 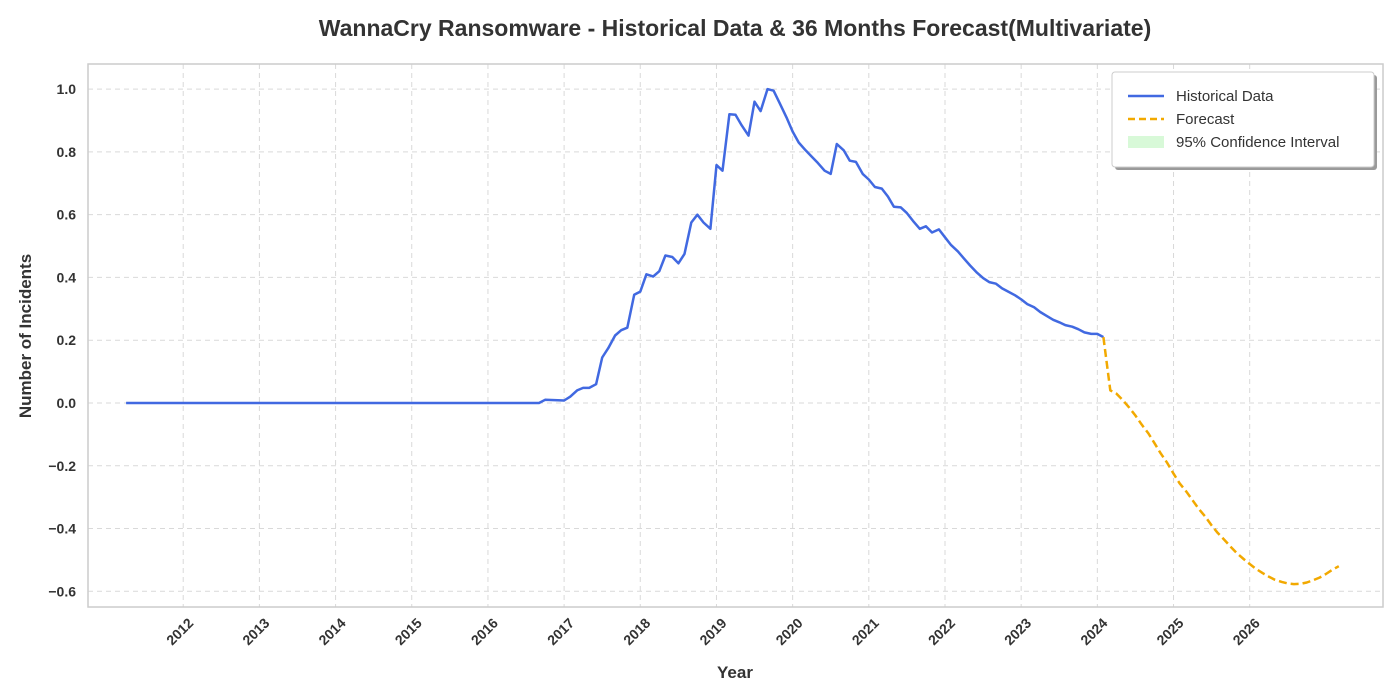 I want to click on x-tick-label: 2023, so click(x=1017, y=631).